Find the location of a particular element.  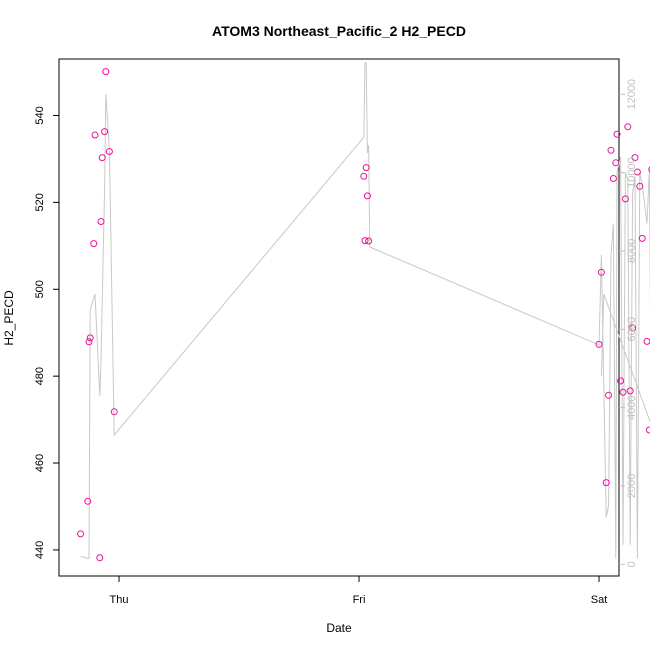

y-tick-label: 520 is located at coordinates (40, 202).